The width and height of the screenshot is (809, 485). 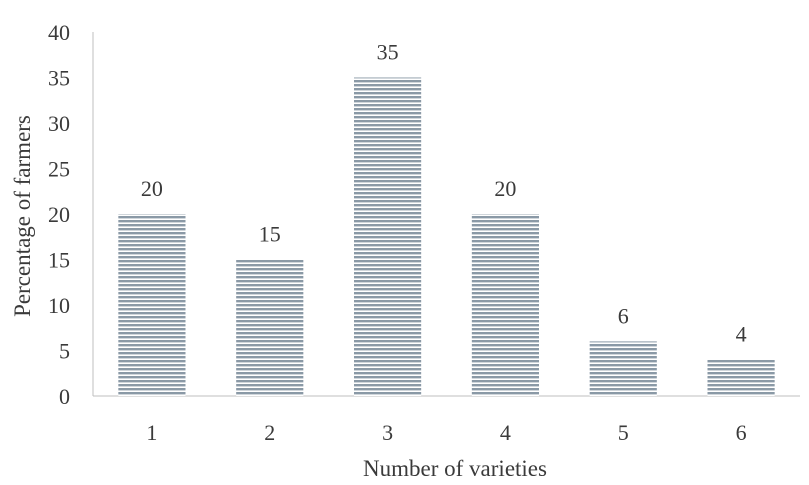 What do you see at coordinates (505, 432) in the screenshot?
I see `x-tick-label: 4` at bounding box center [505, 432].